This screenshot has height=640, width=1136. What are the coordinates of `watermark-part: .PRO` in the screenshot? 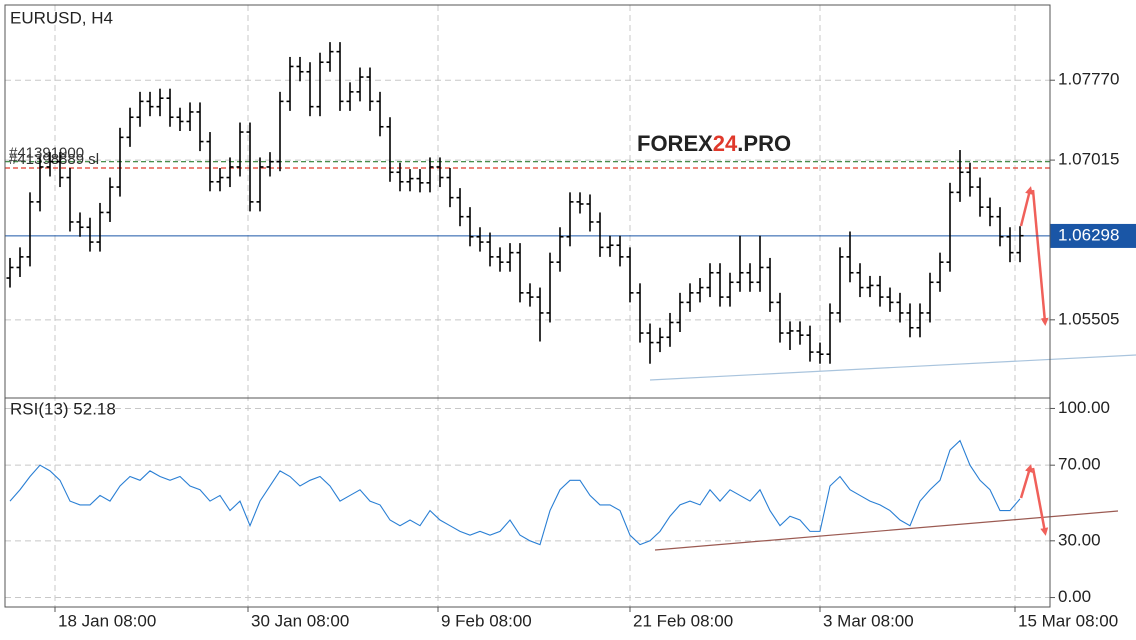 It's located at (764, 143).